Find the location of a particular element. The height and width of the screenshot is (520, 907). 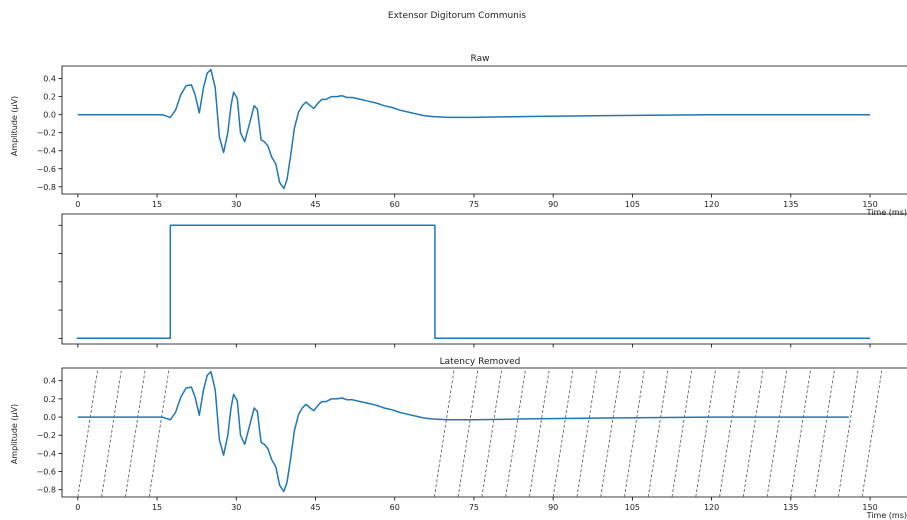

raw-y-tick-label: −0.4 is located at coordinates (46, 151).